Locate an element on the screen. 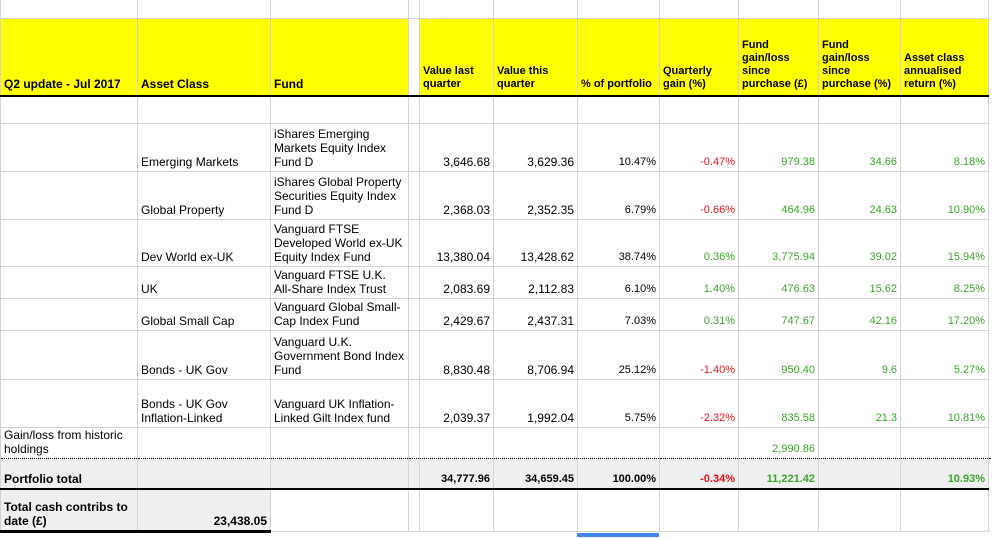 The height and width of the screenshot is (538, 992). cell-fund-gain-gbp: 747.67 is located at coordinates (778, 314).